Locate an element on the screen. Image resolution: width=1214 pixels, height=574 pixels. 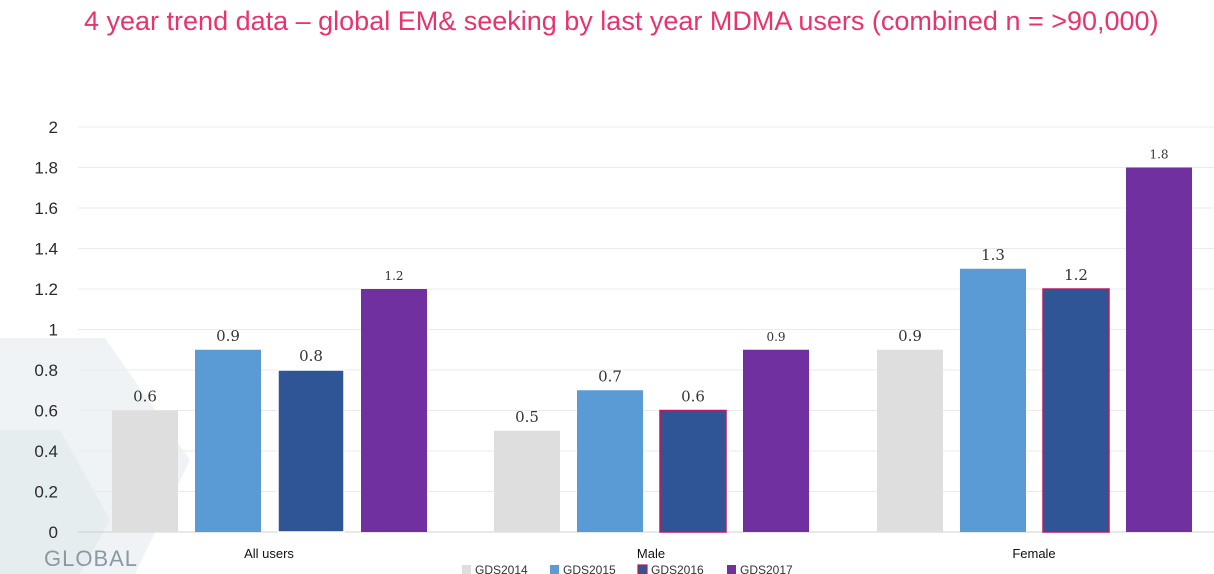
data-label: 0.5 is located at coordinates (527, 417).